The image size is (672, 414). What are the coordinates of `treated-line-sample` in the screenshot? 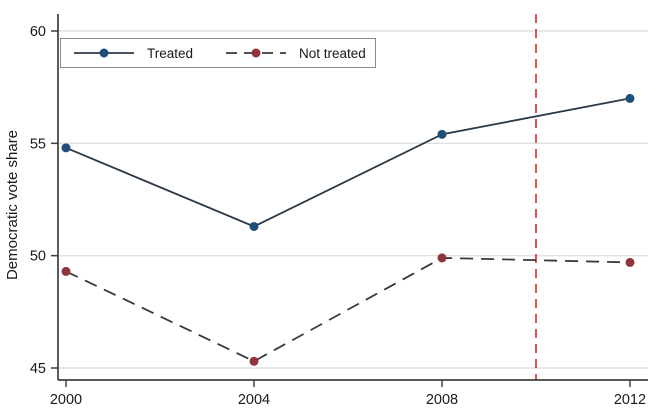 It's located at (104, 53).